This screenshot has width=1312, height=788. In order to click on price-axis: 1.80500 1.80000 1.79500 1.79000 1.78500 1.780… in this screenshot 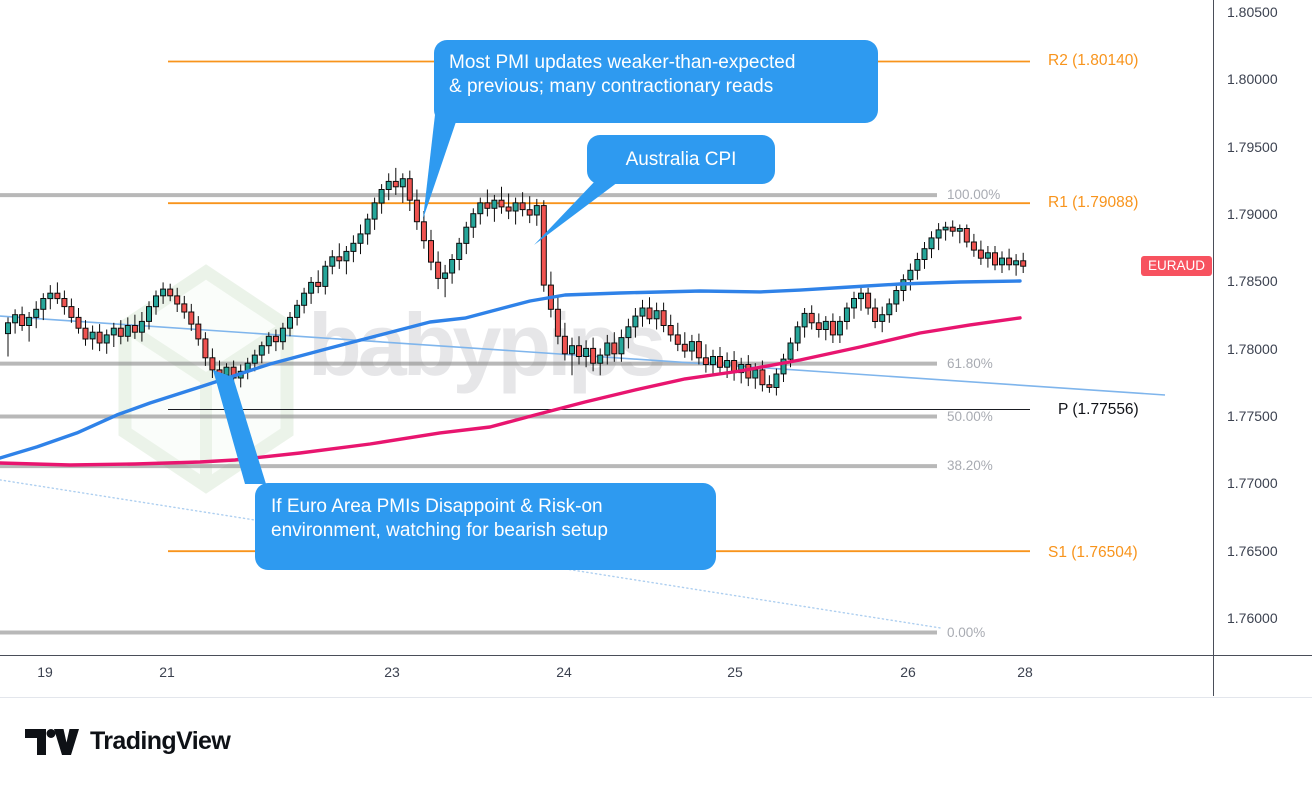, I will do `click(1262, 327)`.